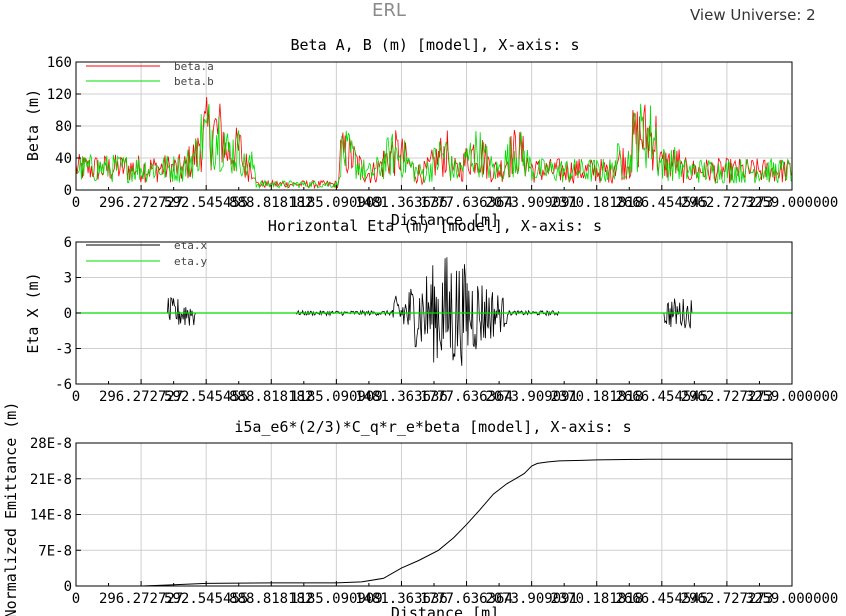  Describe the element at coordinates (445, 610) in the screenshot. I see `emittance-plot-xlabel: Distance [m]` at that location.